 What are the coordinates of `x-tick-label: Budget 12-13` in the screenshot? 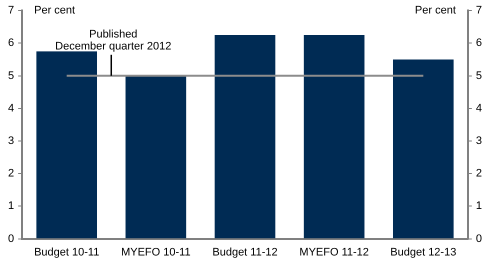 It's located at (423, 252).